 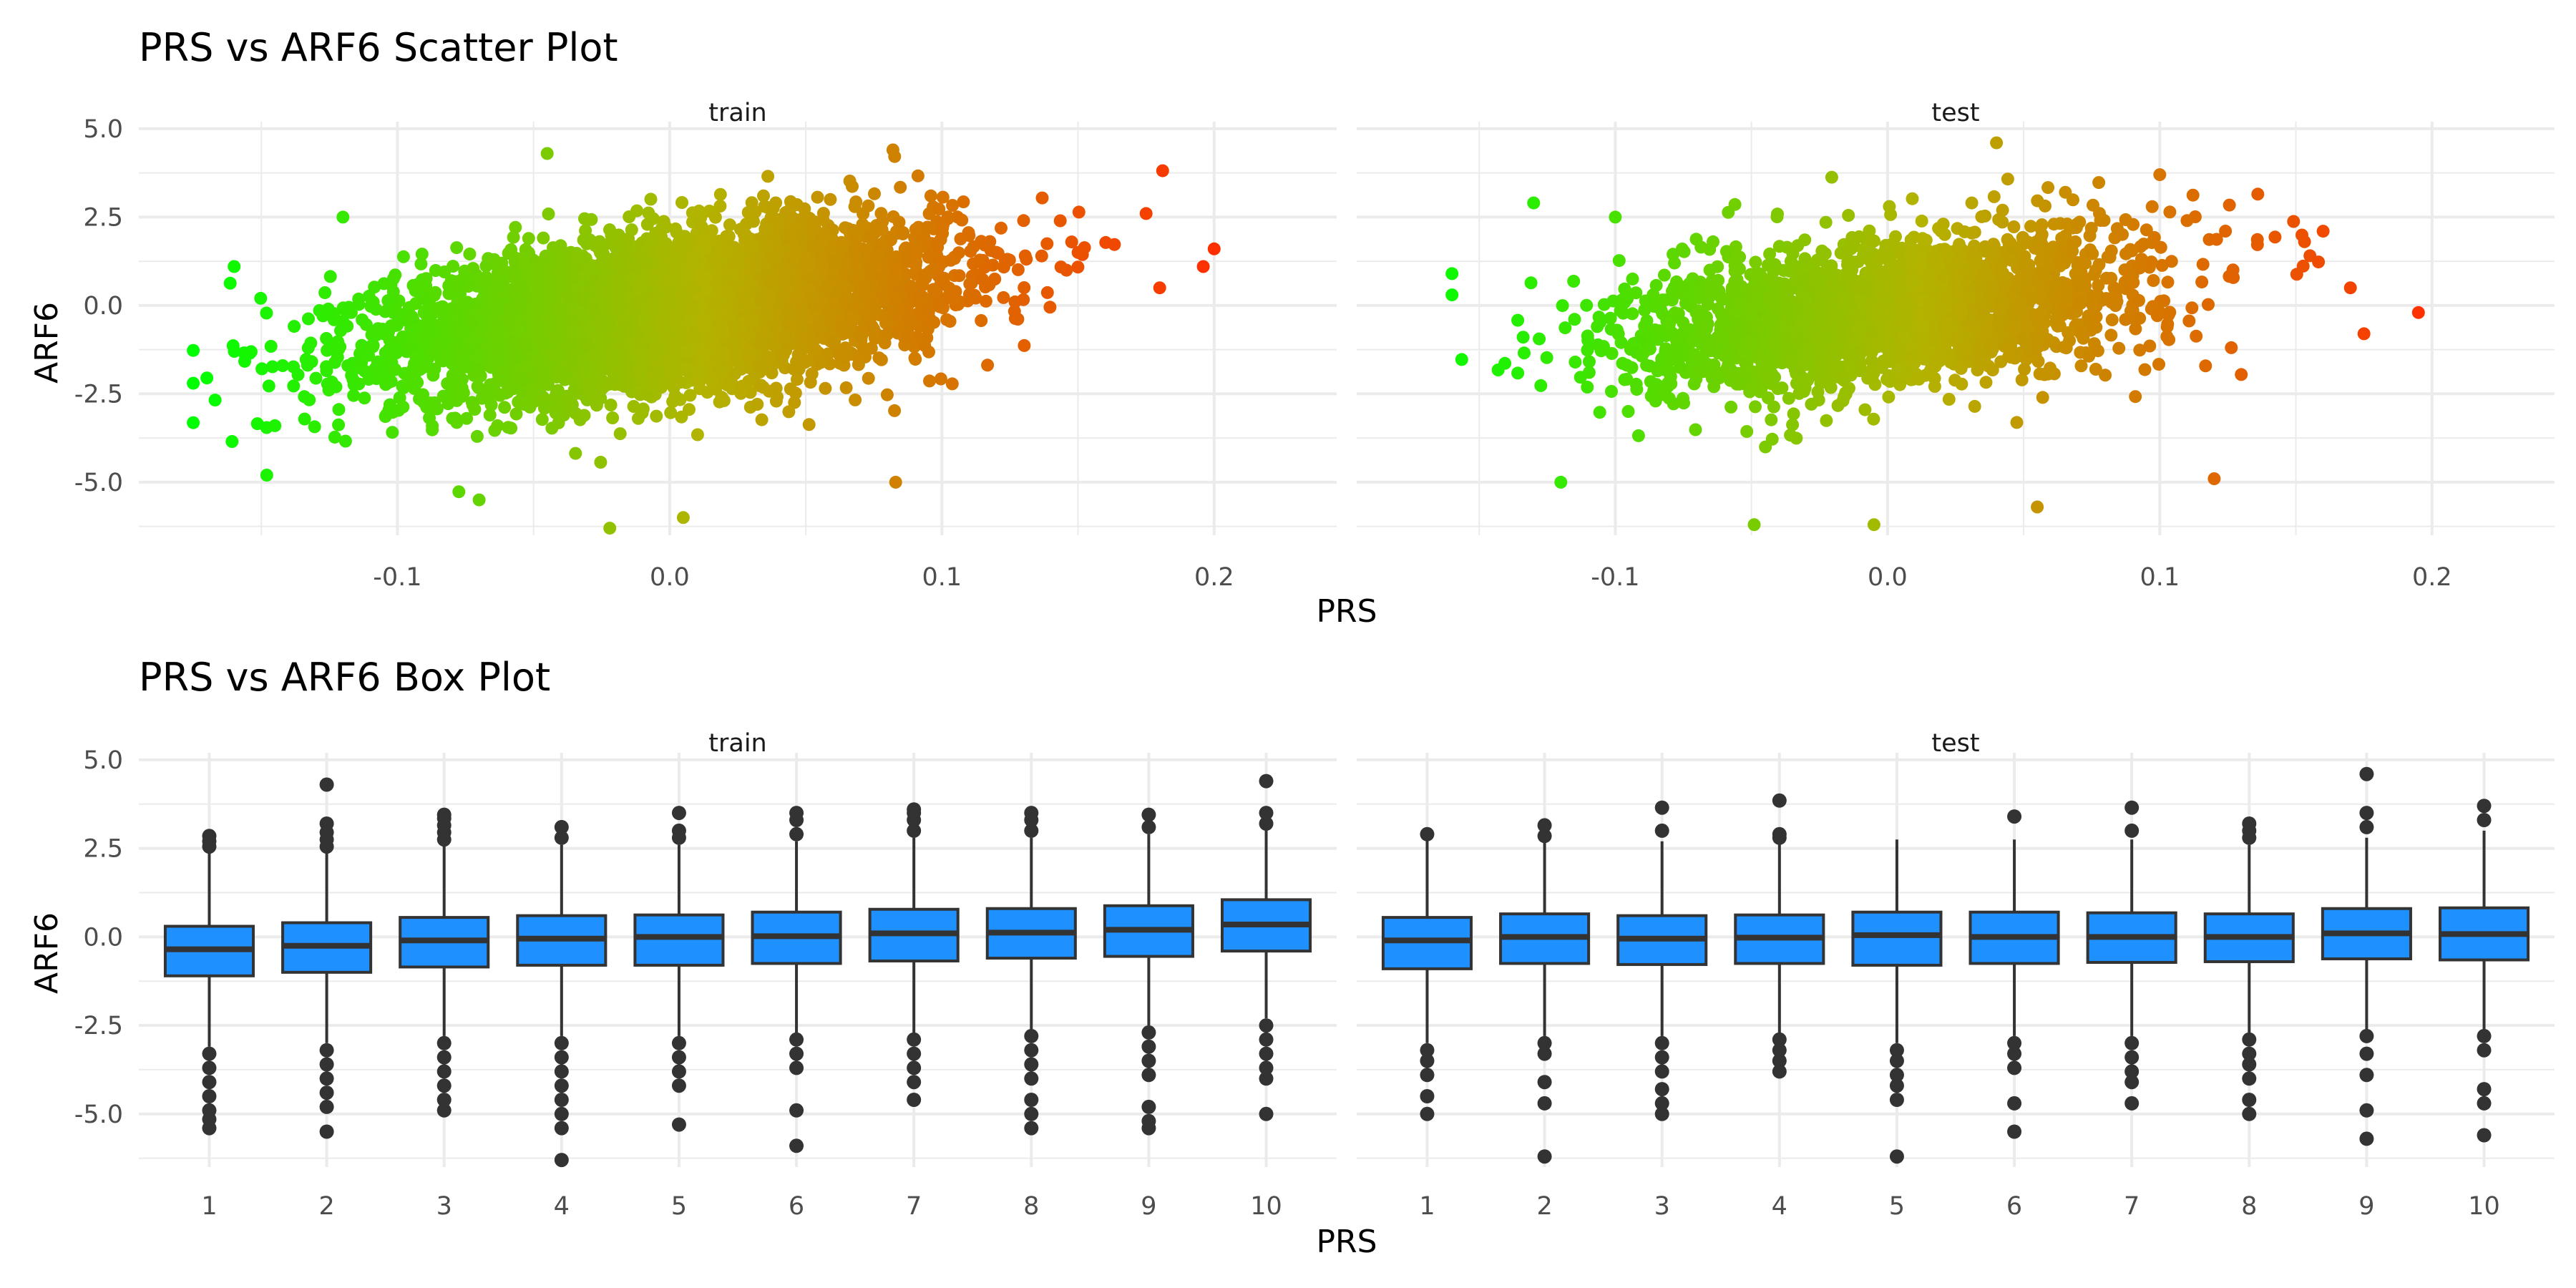 What do you see at coordinates (103, 306) in the screenshot?
I see `scatter-y-tick-label: 0.0` at bounding box center [103, 306].